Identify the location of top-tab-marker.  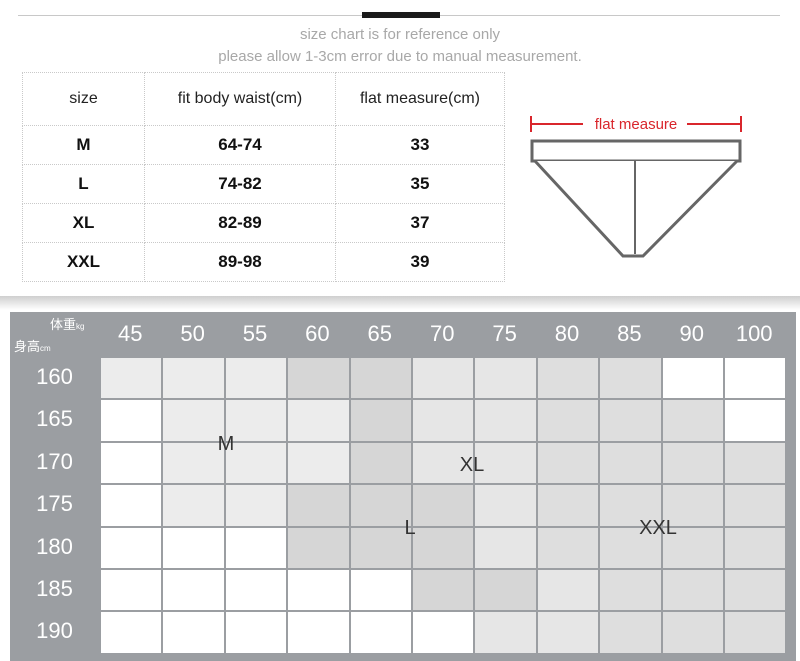
(401, 15).